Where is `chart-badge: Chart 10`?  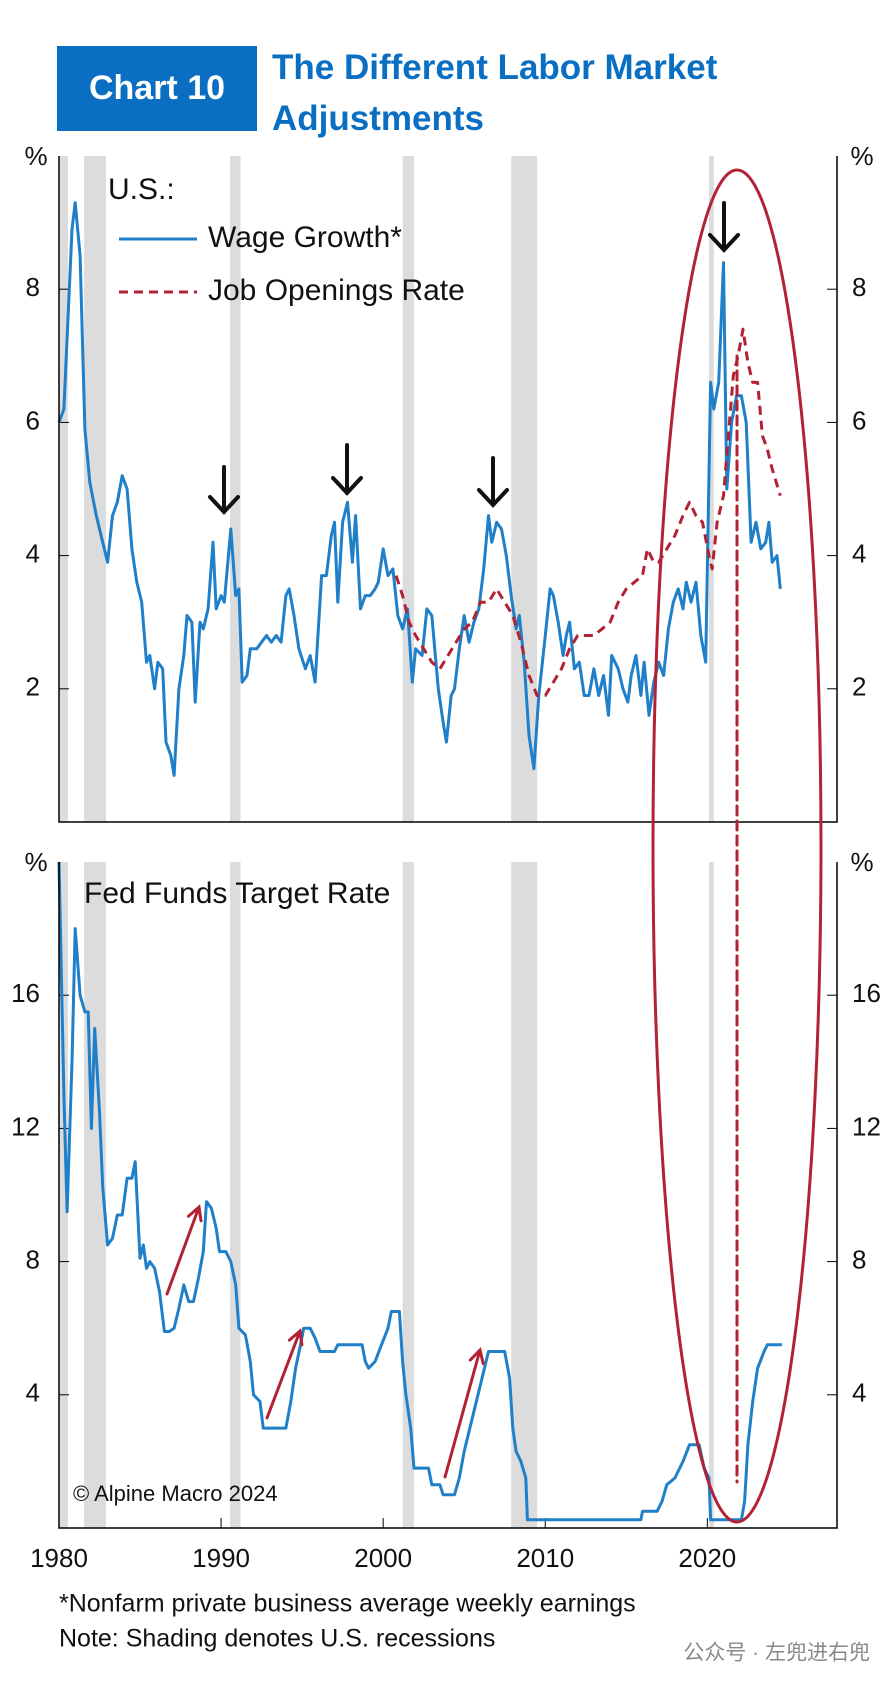 chart-badge: Chart 10 is located at coordinates (157, 88).